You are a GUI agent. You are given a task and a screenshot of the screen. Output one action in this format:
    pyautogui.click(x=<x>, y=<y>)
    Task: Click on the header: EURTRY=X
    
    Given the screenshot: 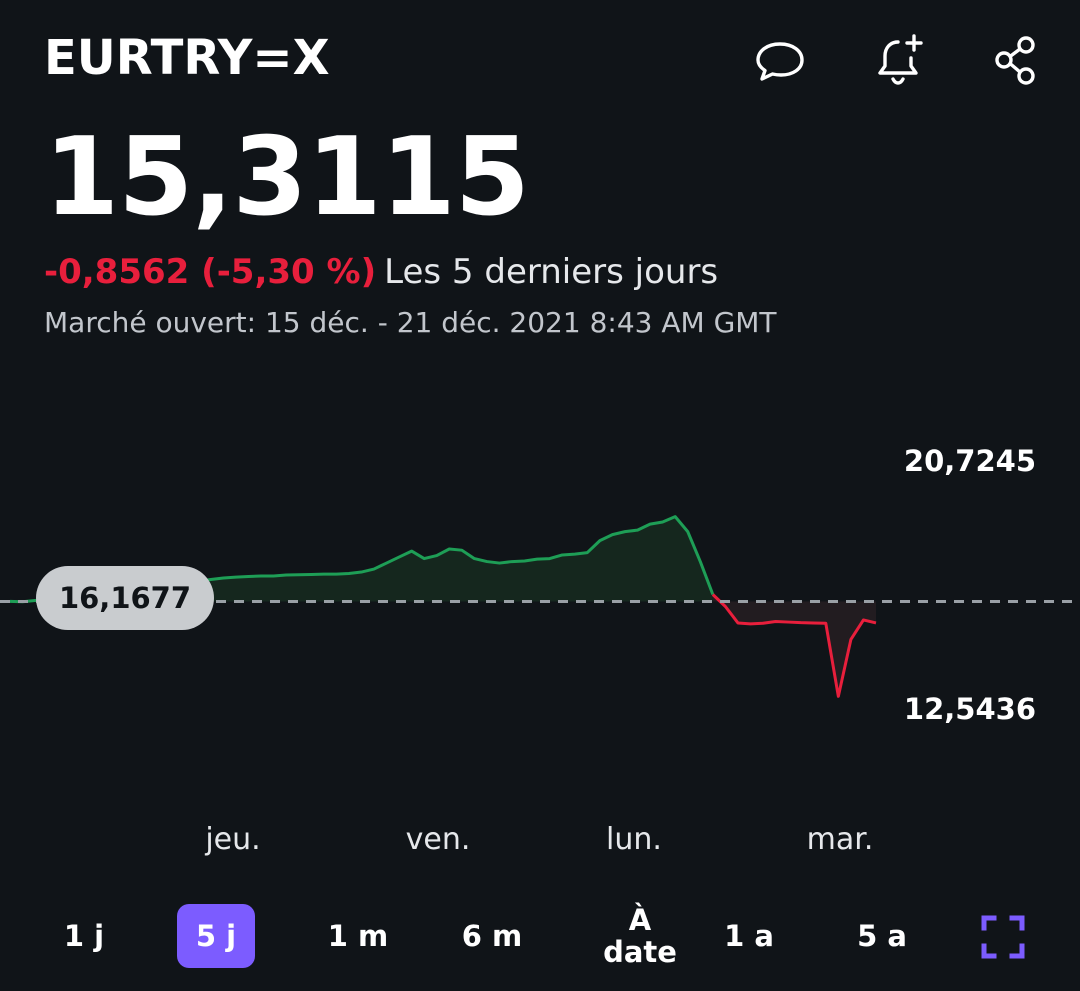 What is the action you would take?
    pyautogui.click(x=540, y=55)
    